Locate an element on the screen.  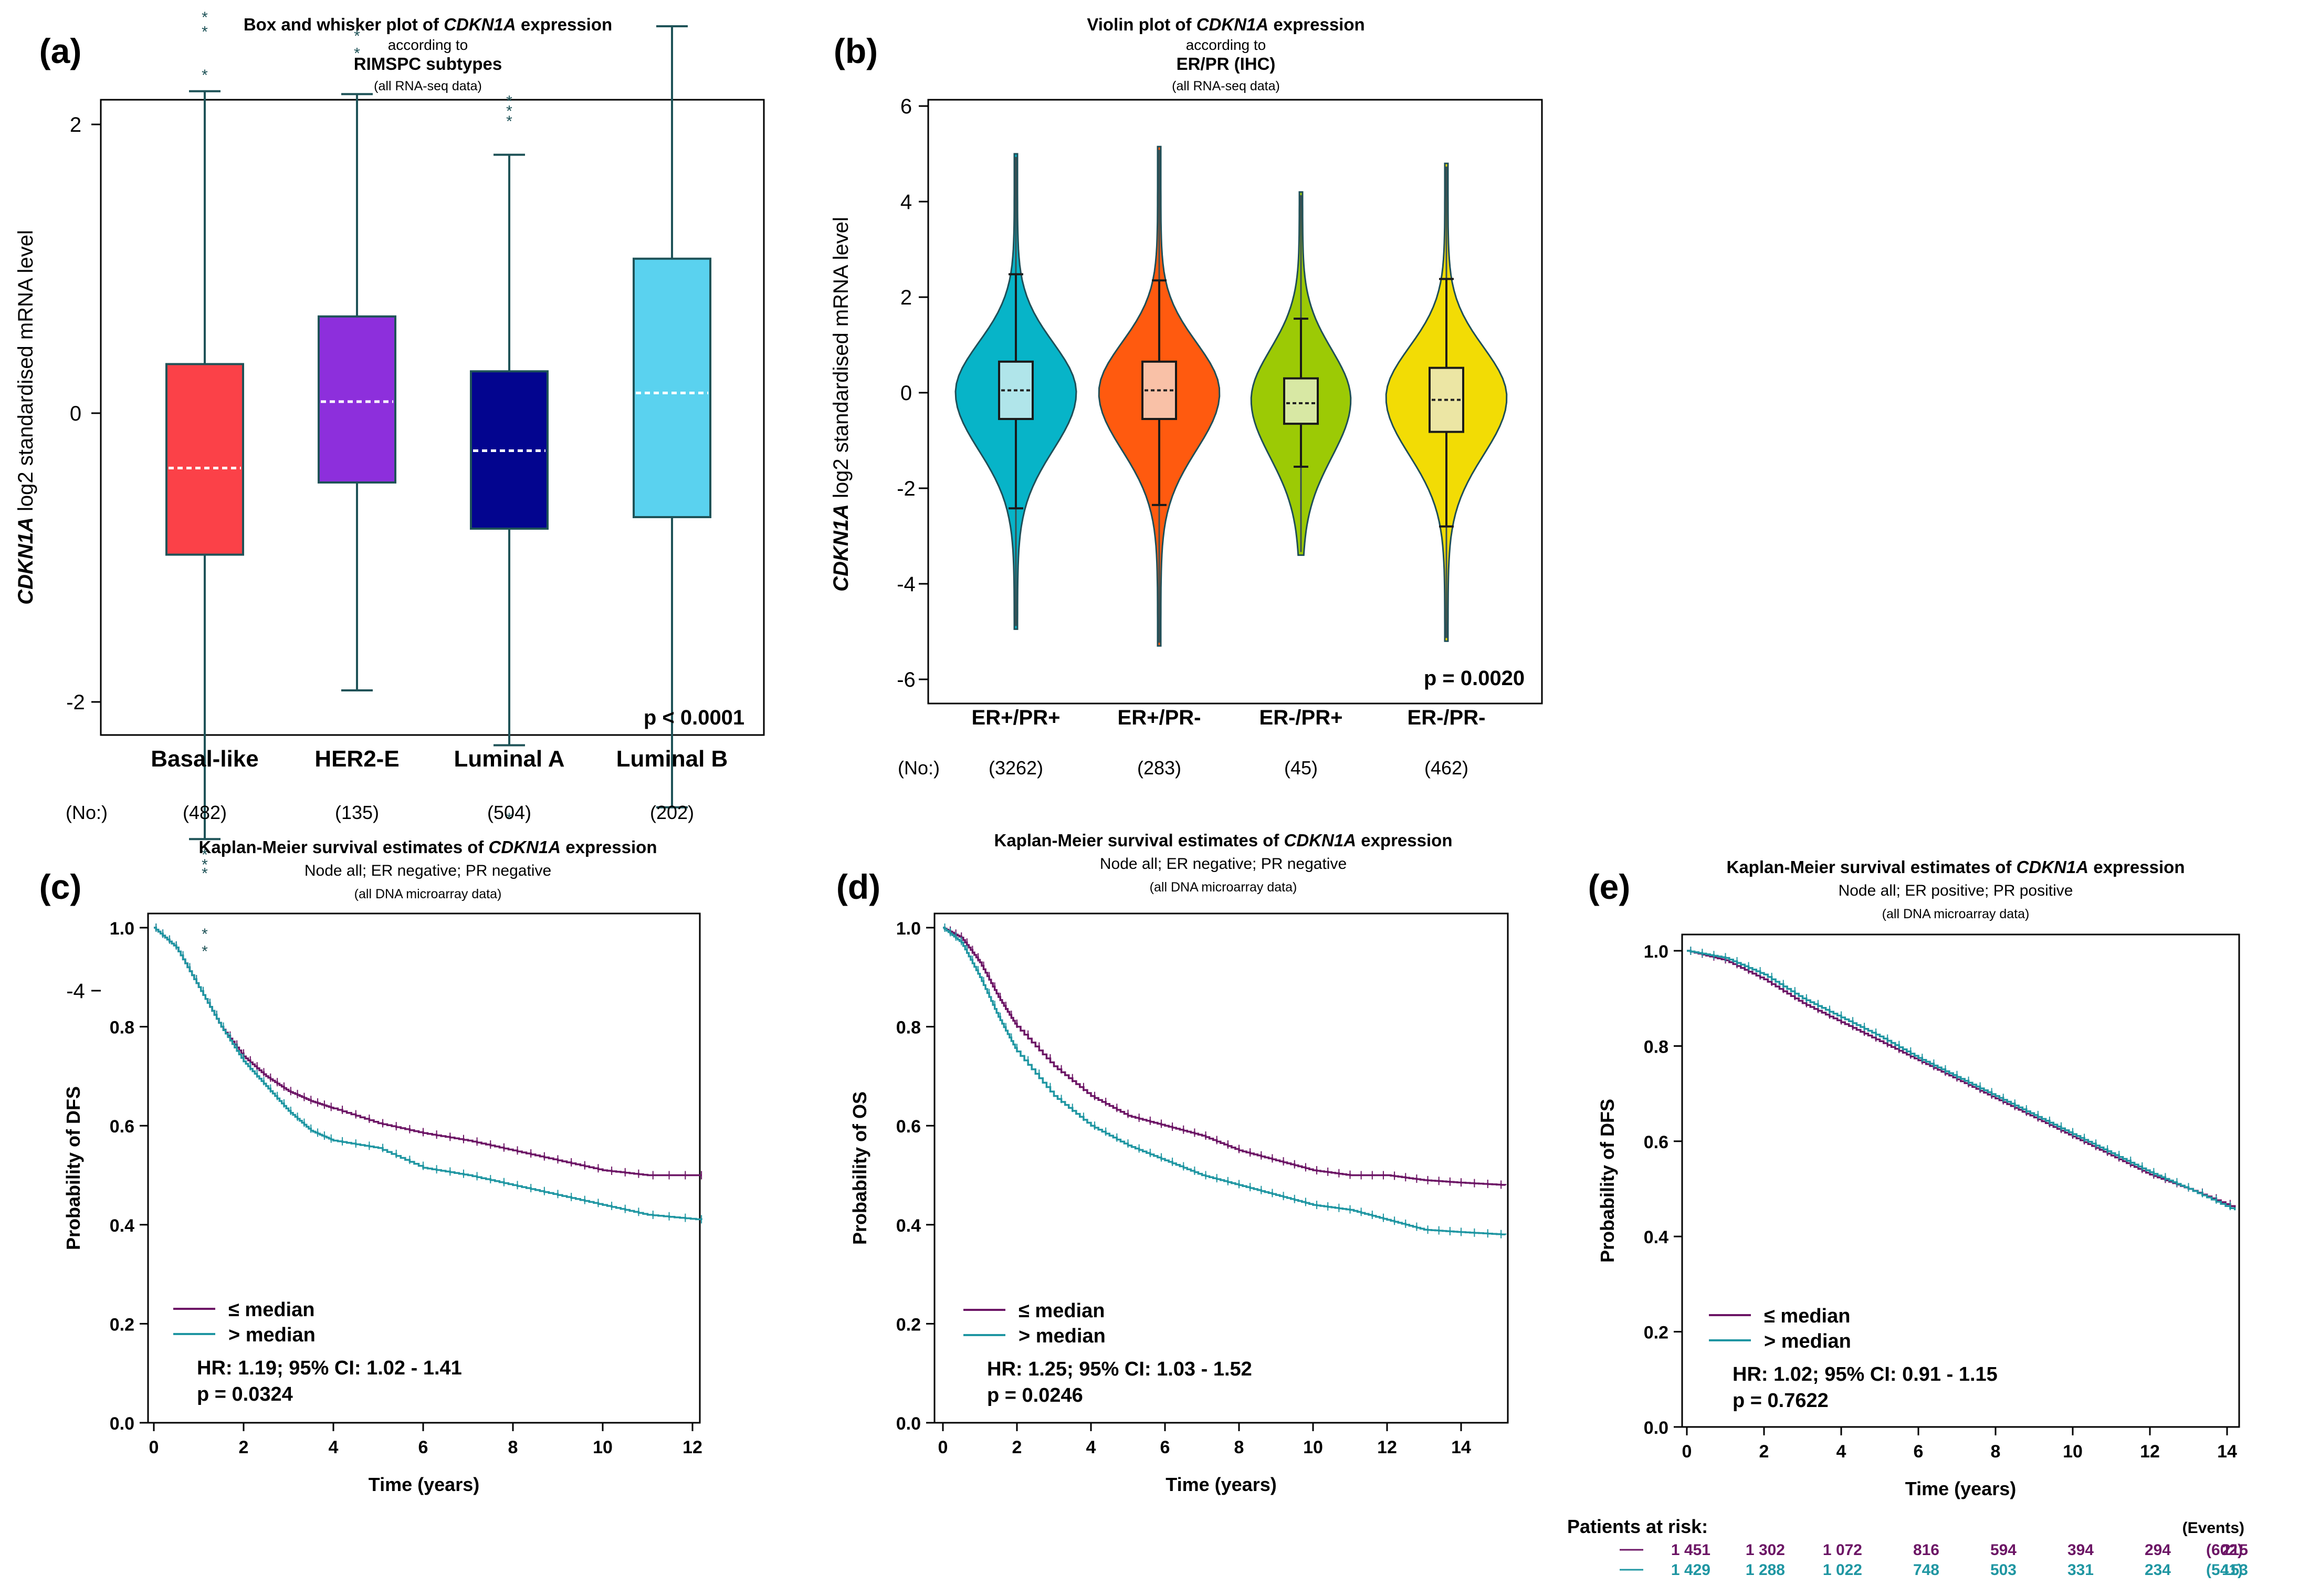
p-value: p < 0.0001 is located at coordinates (694, 717).